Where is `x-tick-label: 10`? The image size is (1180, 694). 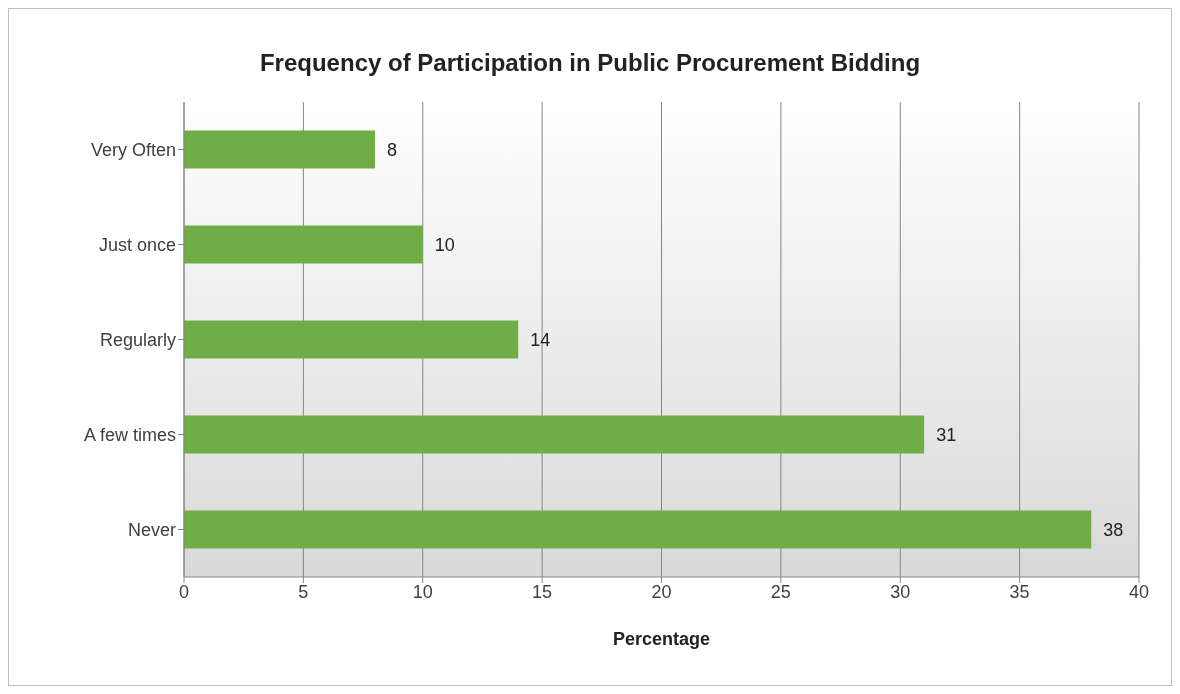 x-tick-label: 10 is located at coordinates (422, 591).